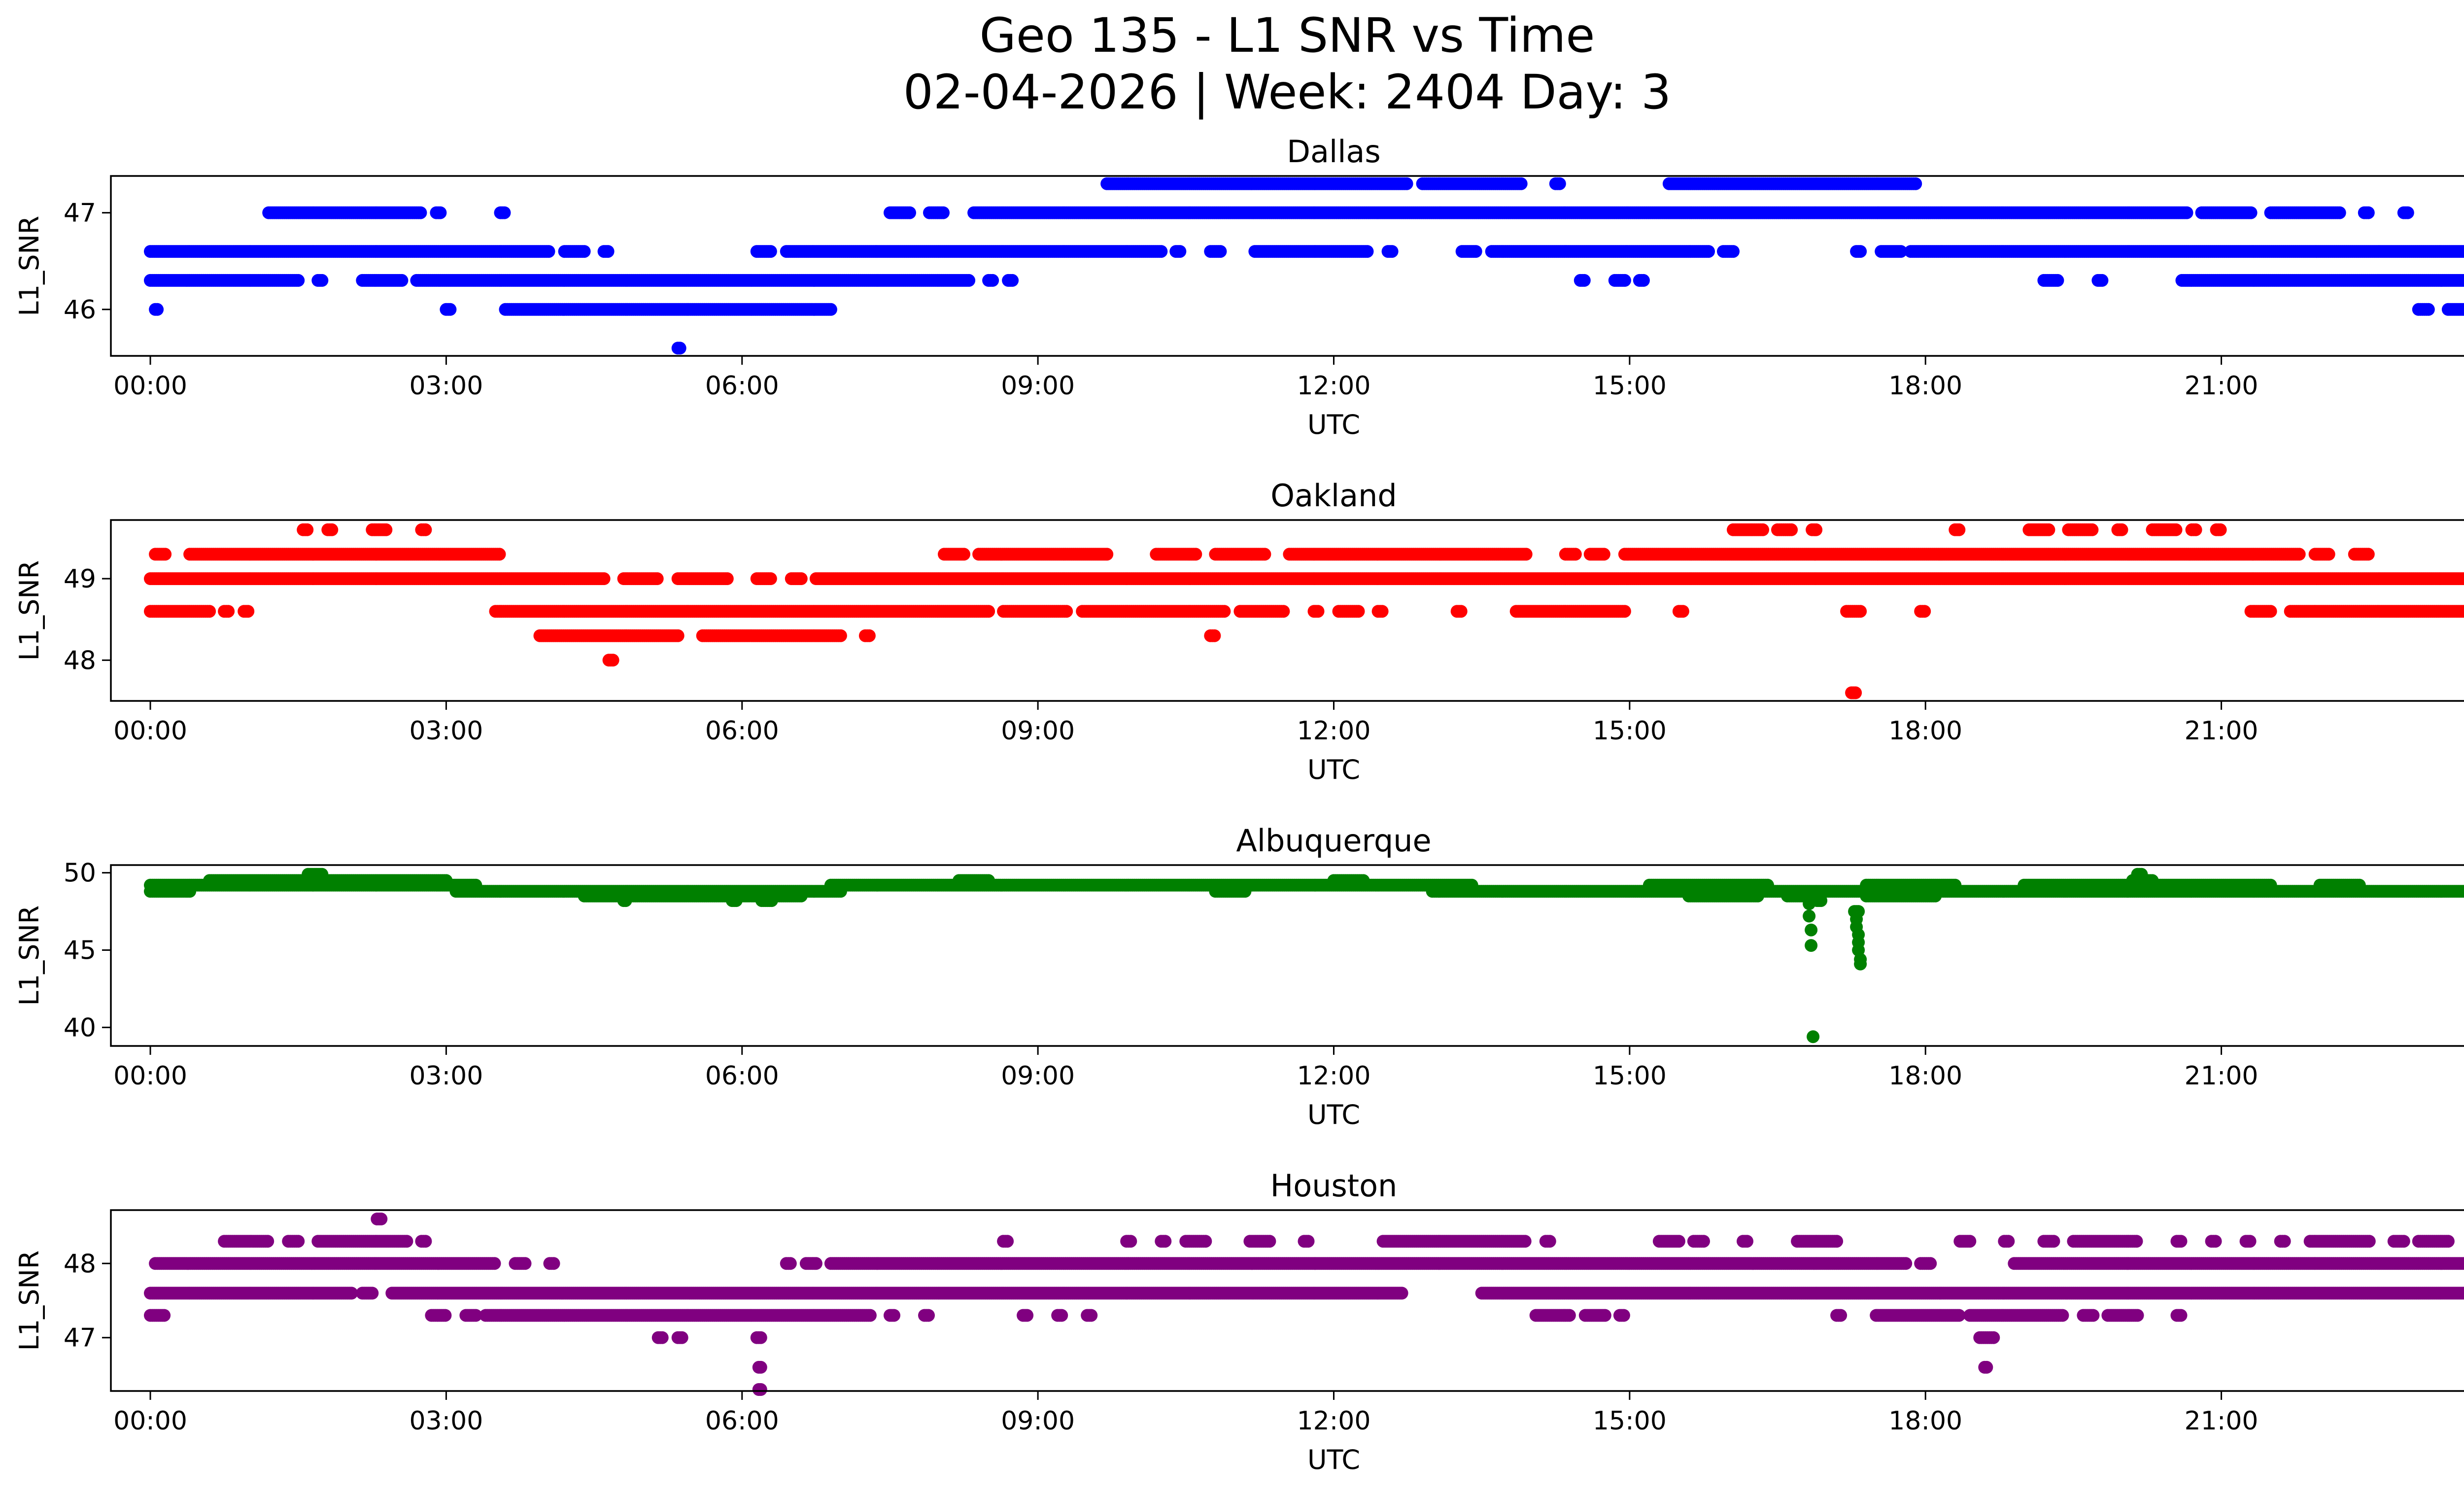  I want to click on y-axis-label: L1_SNR, so click(29, 266).